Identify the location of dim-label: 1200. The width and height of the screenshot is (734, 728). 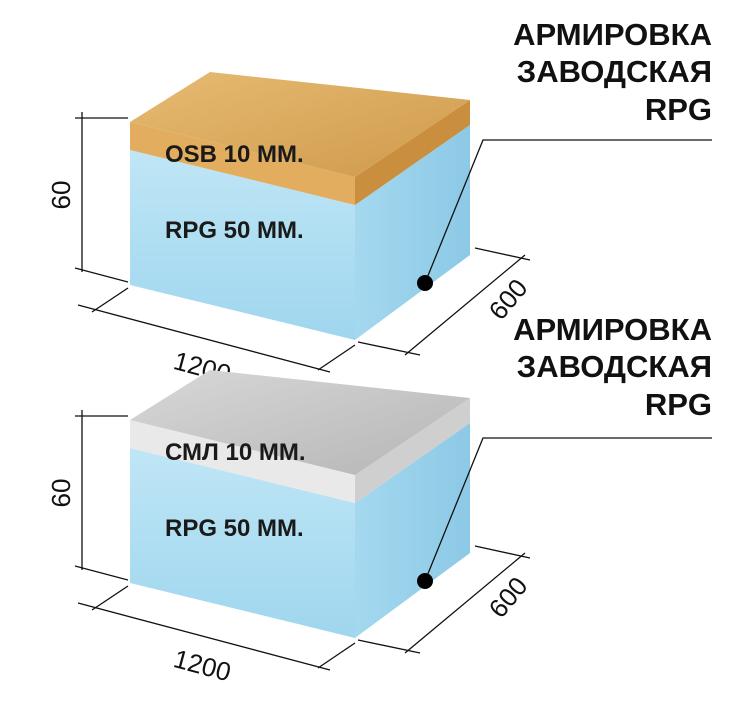
(203, 665).